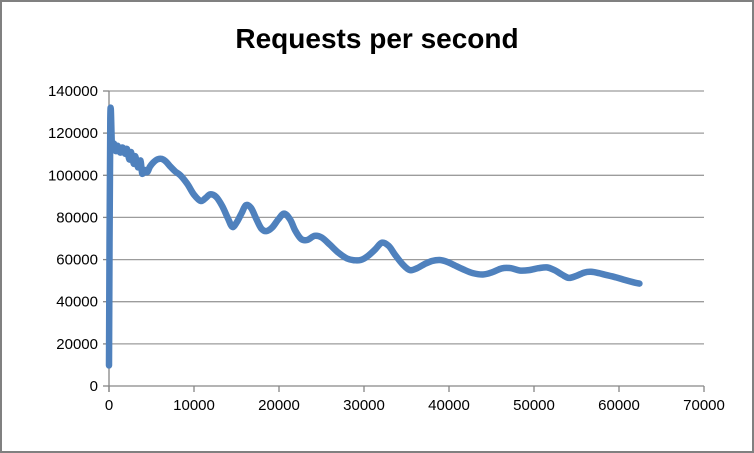 The image size is (754, 453). Describe the element at coordinates (77, 344) in the screenshot. I see `y-tick-label: 20000` at that location.